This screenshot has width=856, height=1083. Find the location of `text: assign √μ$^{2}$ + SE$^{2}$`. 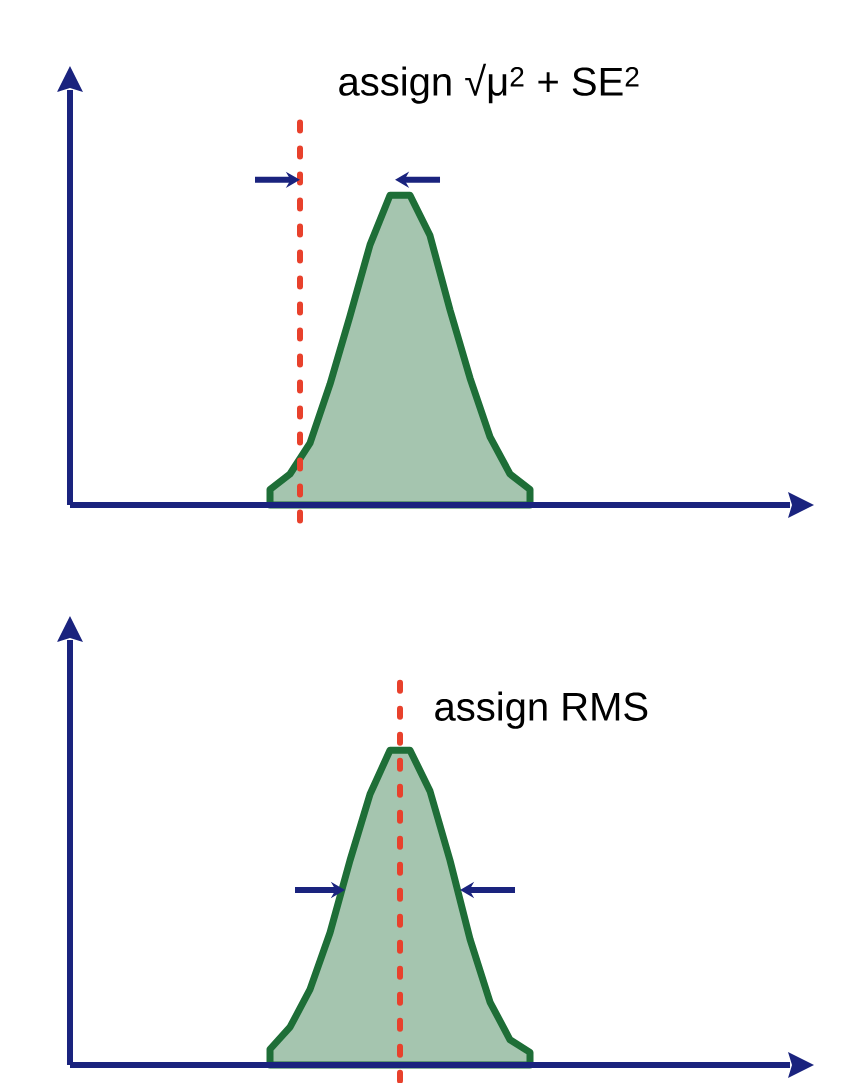

text: assign √μ$^{2}$ + SE$^{2}$ is located at coordinates (489, 83).